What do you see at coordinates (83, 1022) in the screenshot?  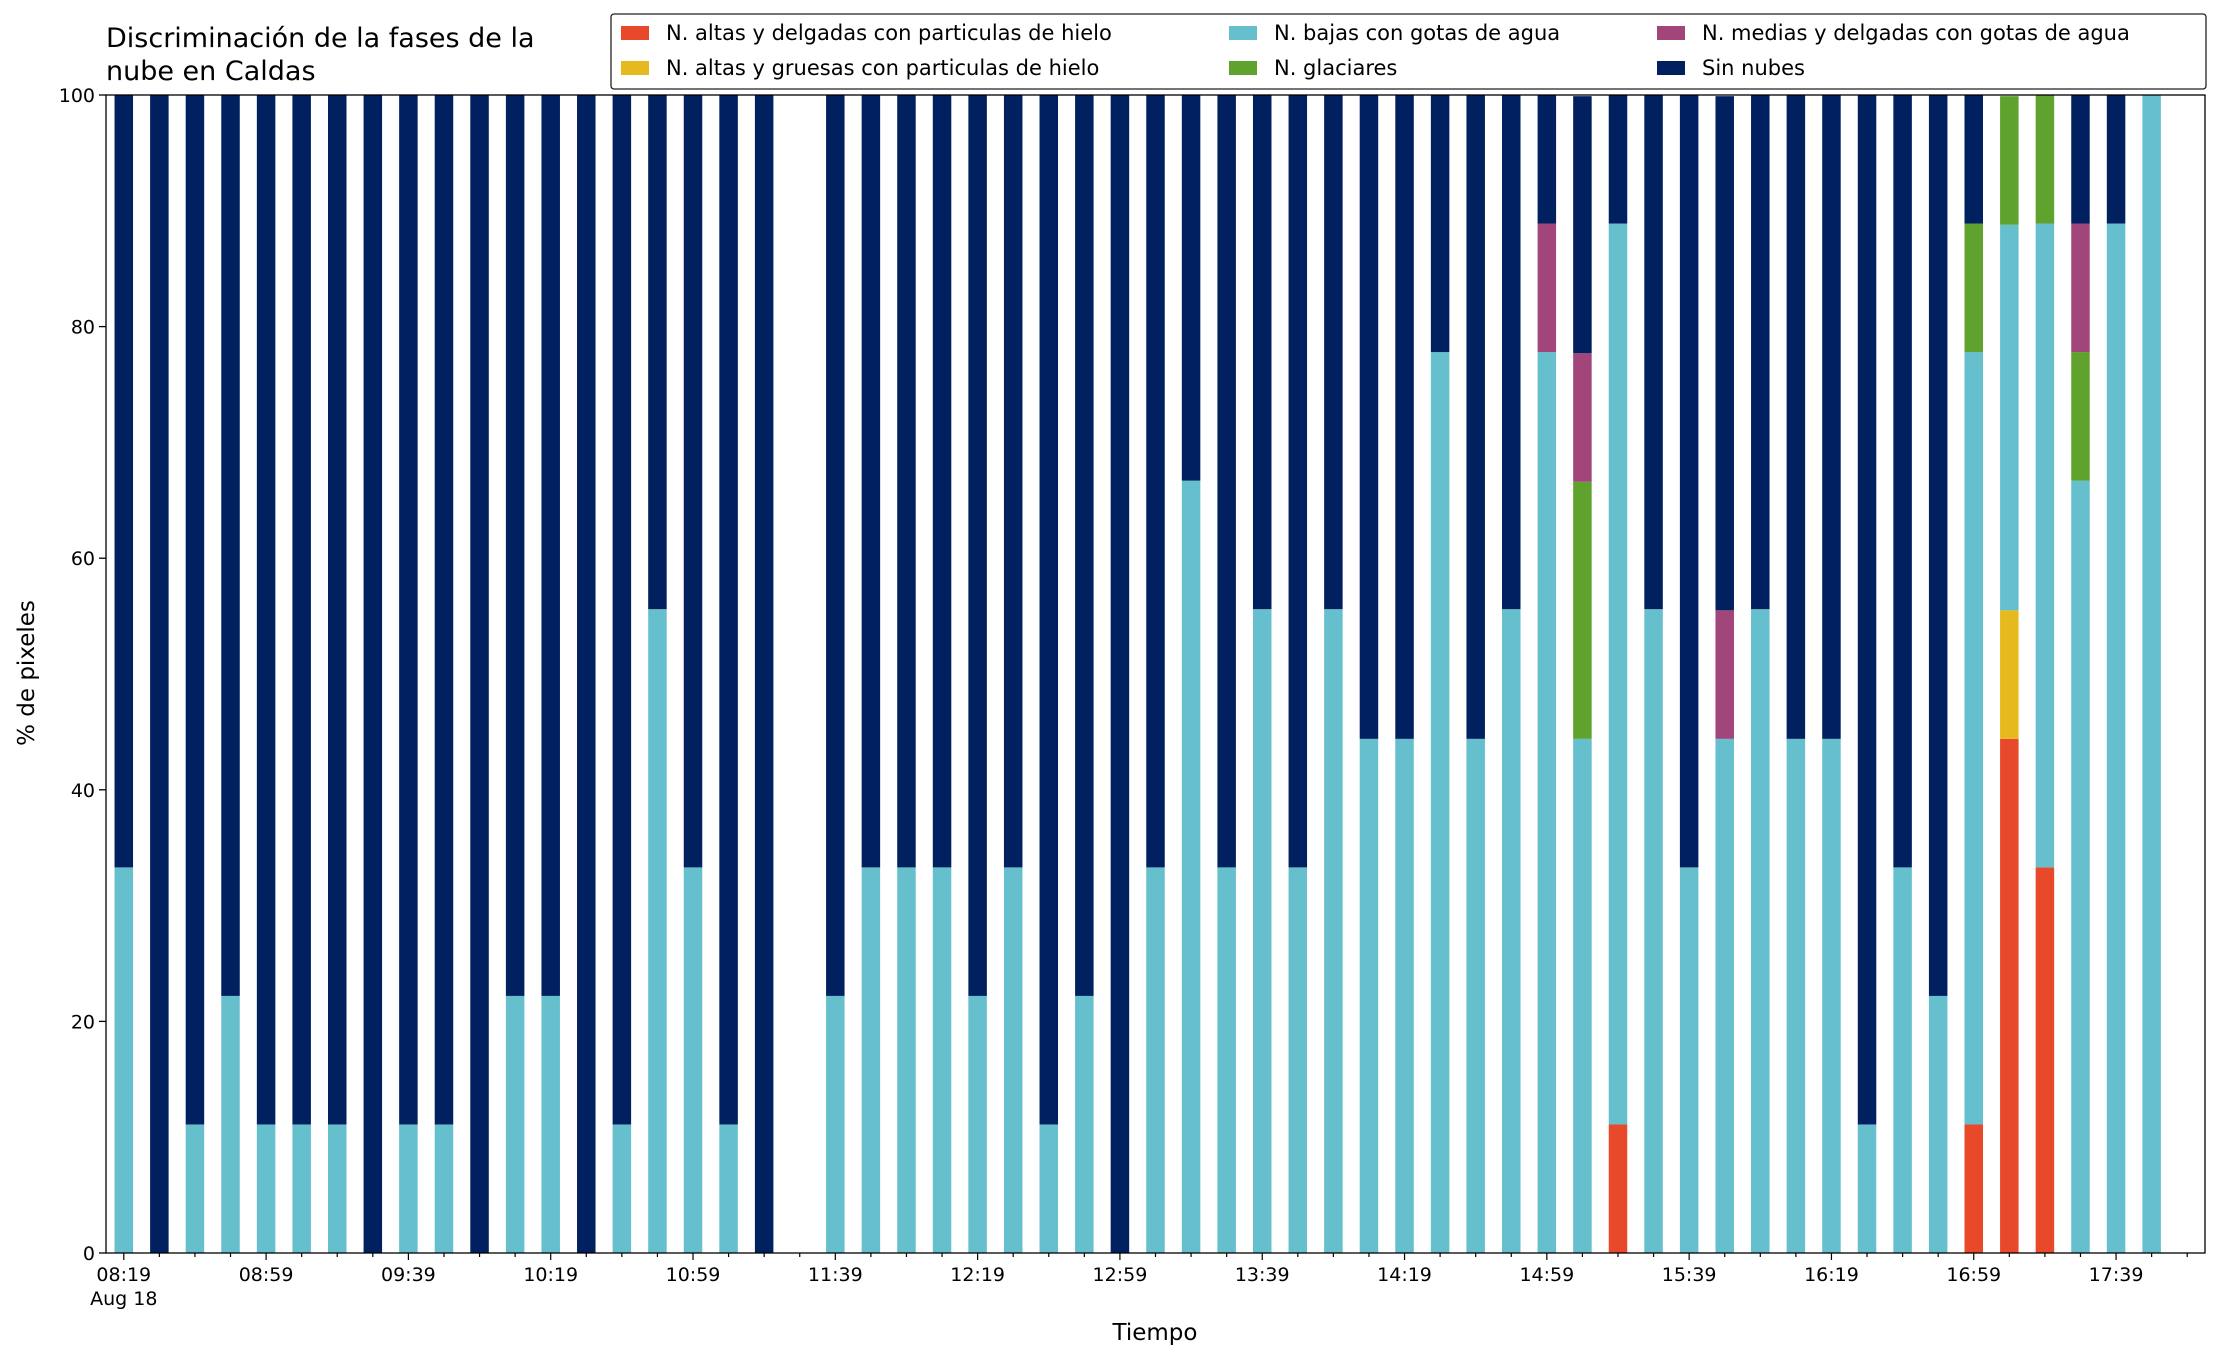 I see `y-tick-label: 20` at bounding box center [83, 1022].